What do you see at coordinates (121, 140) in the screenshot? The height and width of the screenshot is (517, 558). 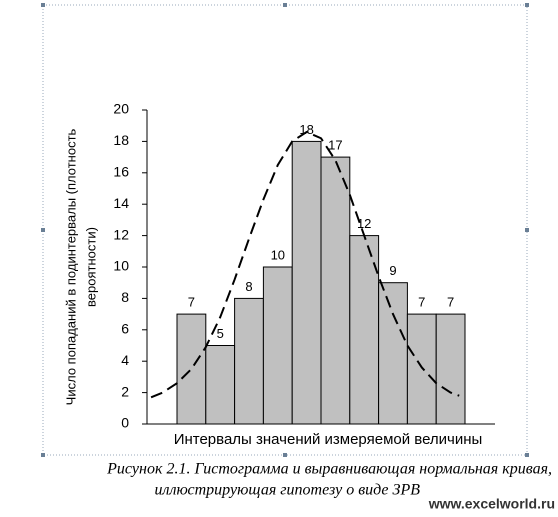 I see `y-tick-label: 18` at bounding box center [121, 140].